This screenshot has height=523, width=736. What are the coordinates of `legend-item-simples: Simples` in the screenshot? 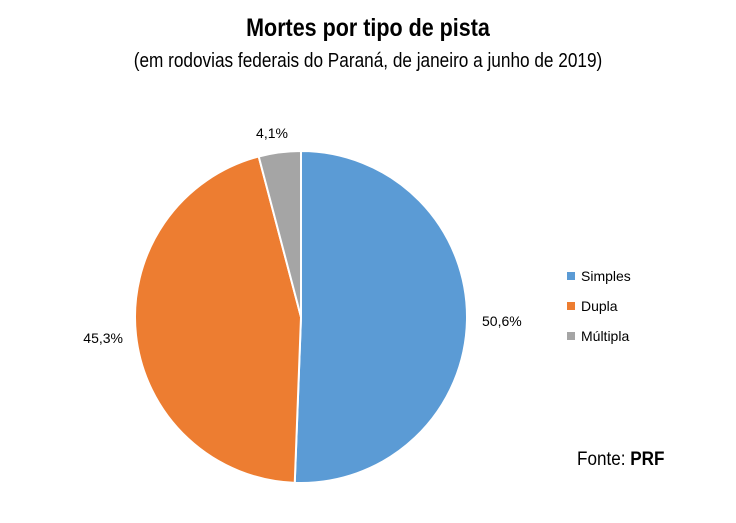 It's located at (647, 276).